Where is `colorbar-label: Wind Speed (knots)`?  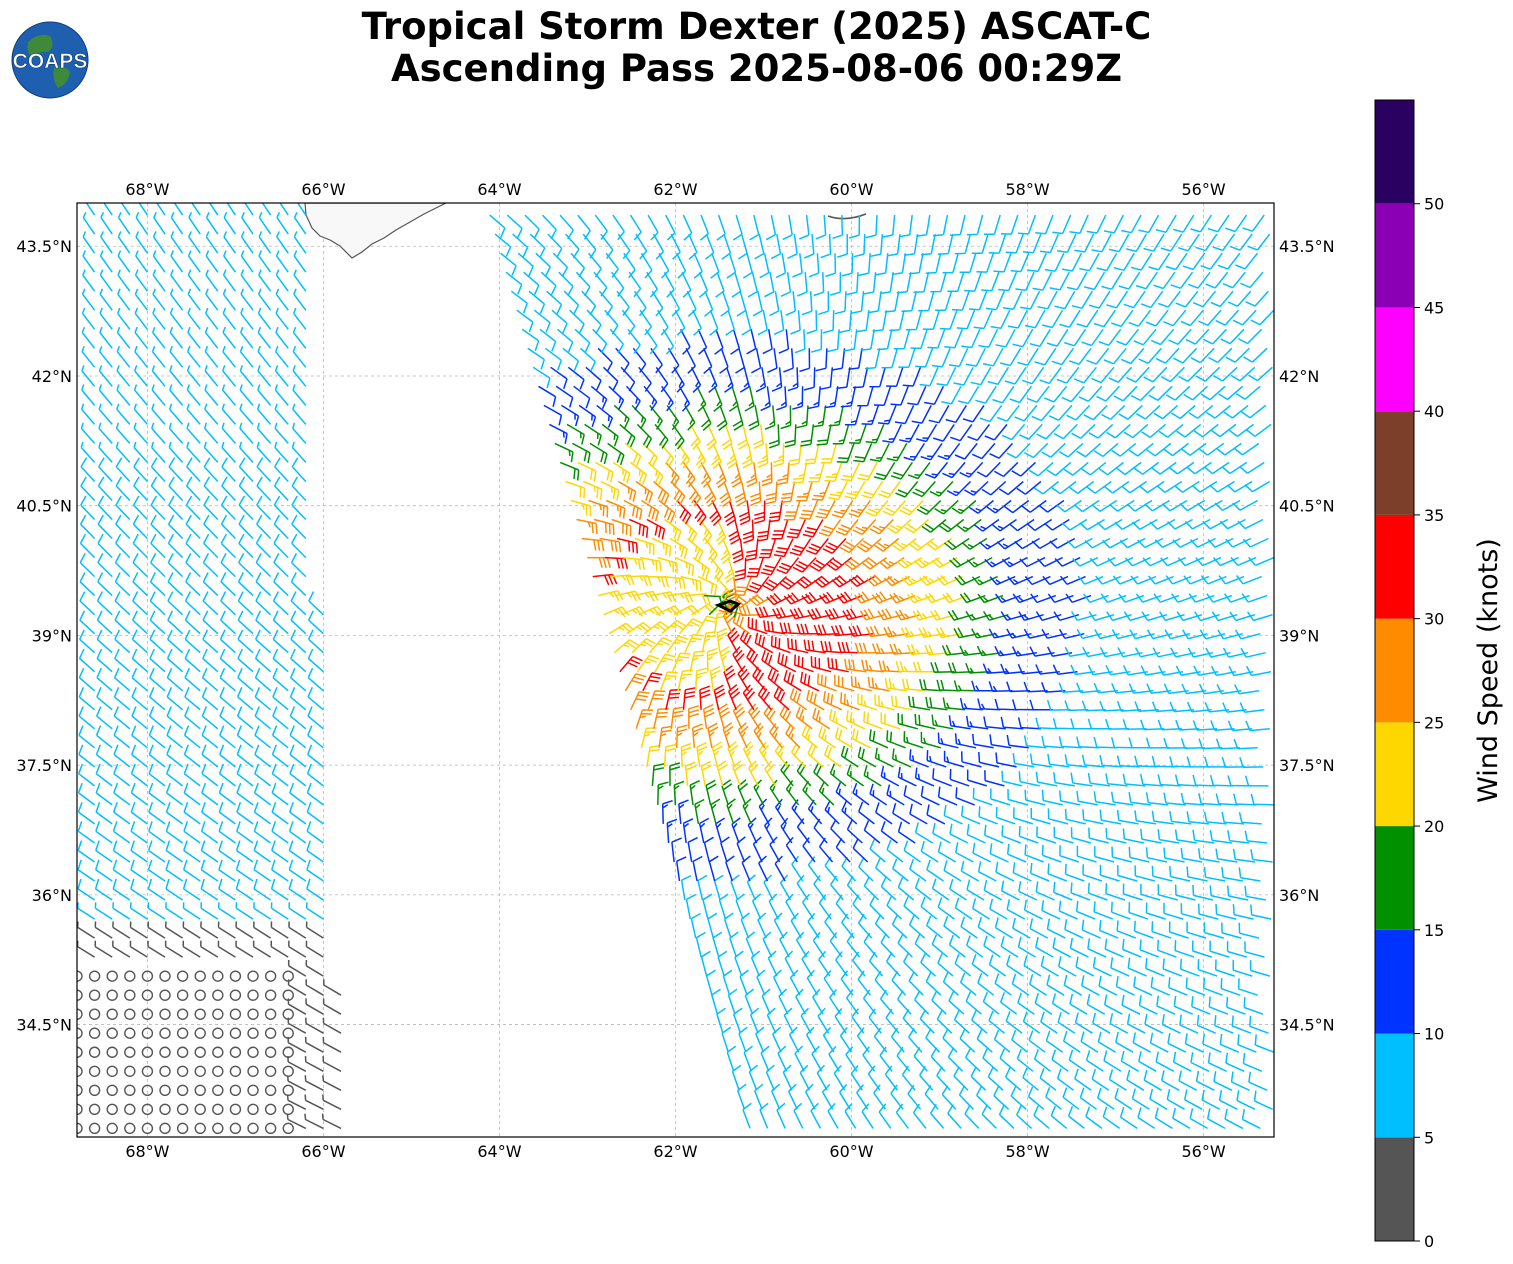
colorbar-label: Wind Speed (knots) is located at coordinates (1488, 670).